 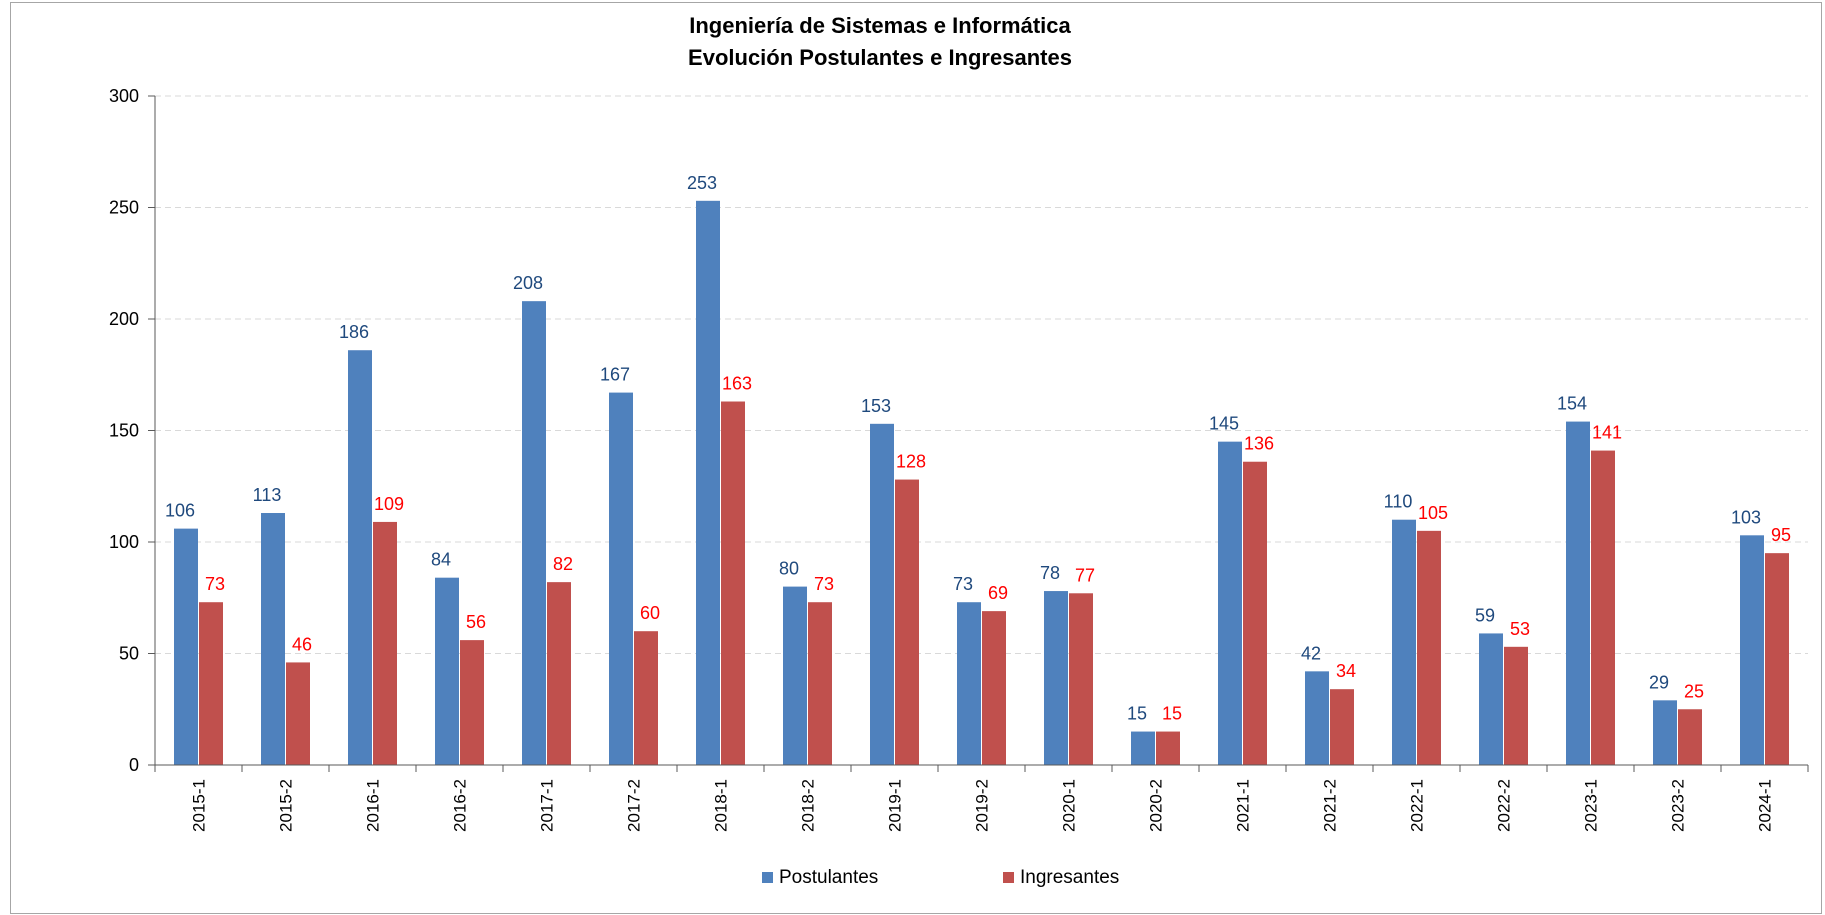 I want to click on x-tick-label: 2016-2, so click(x=460, y=805).